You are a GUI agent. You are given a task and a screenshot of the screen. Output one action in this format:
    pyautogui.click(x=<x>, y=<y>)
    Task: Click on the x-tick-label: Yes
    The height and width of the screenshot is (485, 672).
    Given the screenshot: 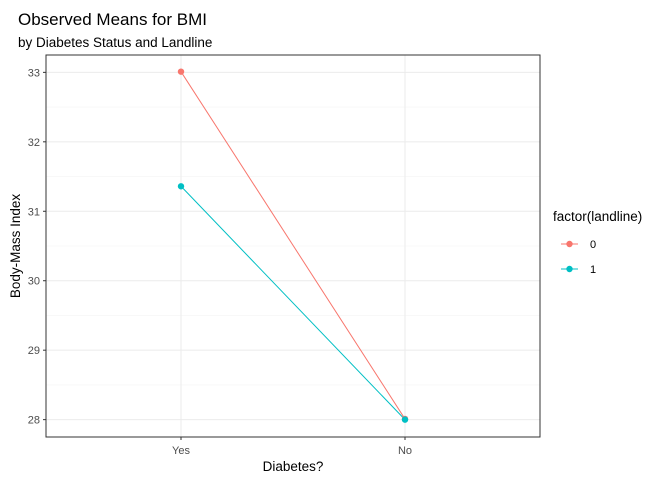 What is the action you would take?
    pyautogui.click(x=181, y=451)
    